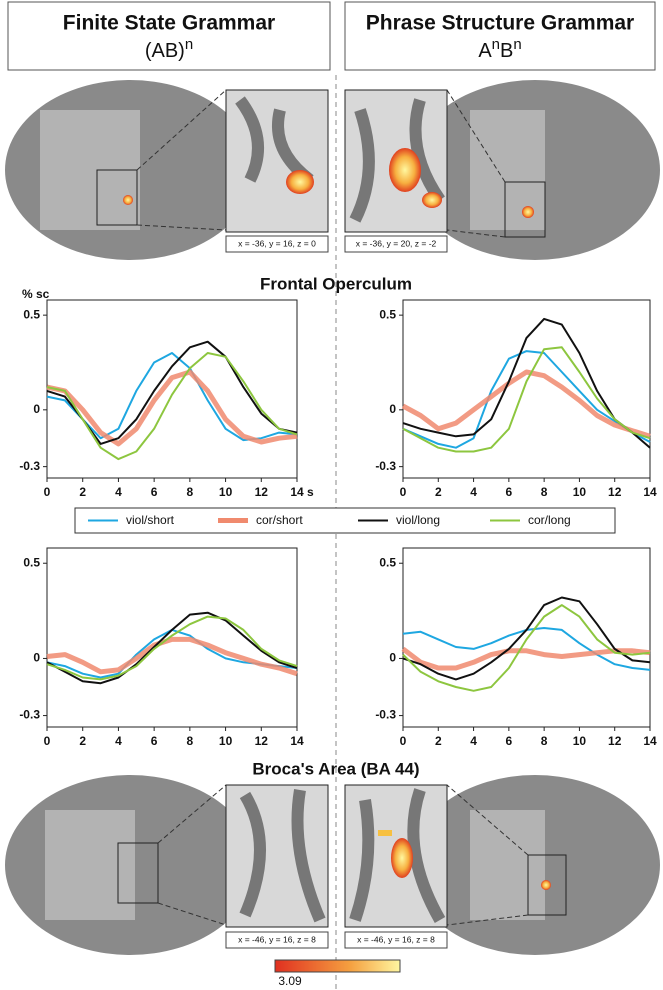  I want to click on x-axis-label: s, so click(310, 492).